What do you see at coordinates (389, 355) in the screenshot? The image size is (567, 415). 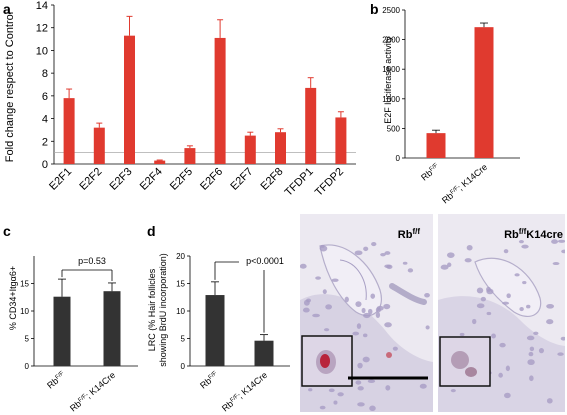 I see `micrograph-e-positive-cell` at bounding box center [389, 355].